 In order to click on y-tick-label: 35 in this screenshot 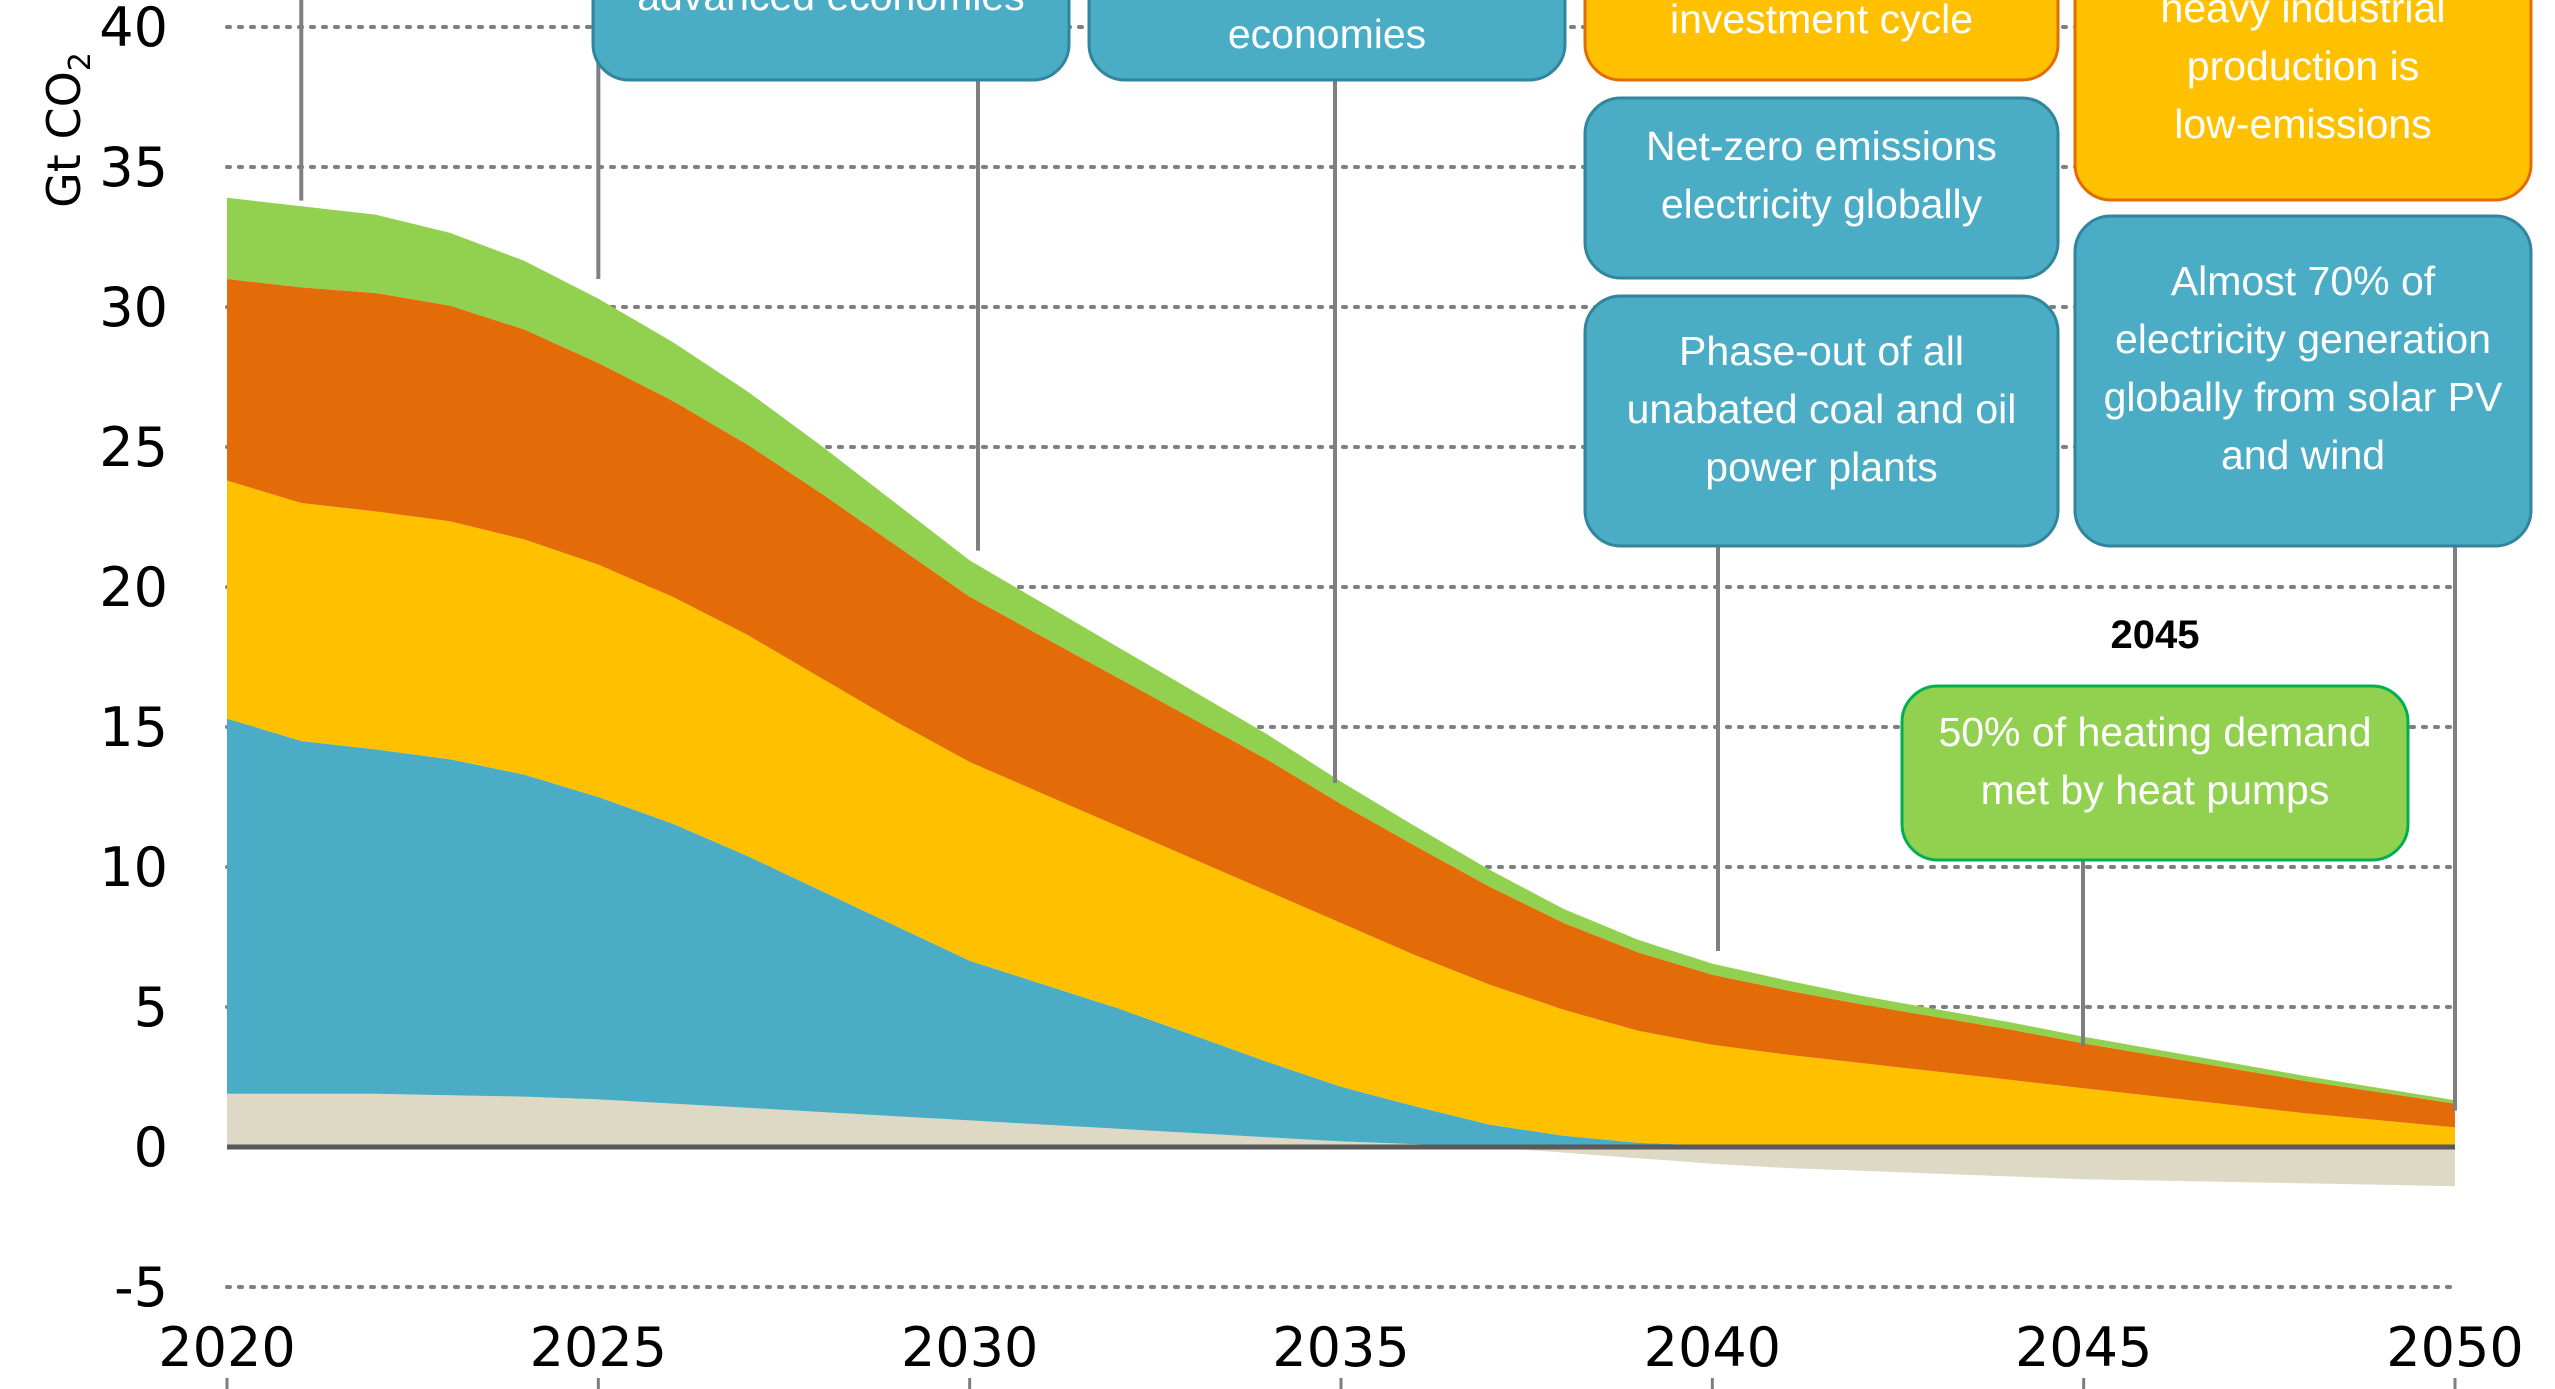, I will do `click(133, 167)`.